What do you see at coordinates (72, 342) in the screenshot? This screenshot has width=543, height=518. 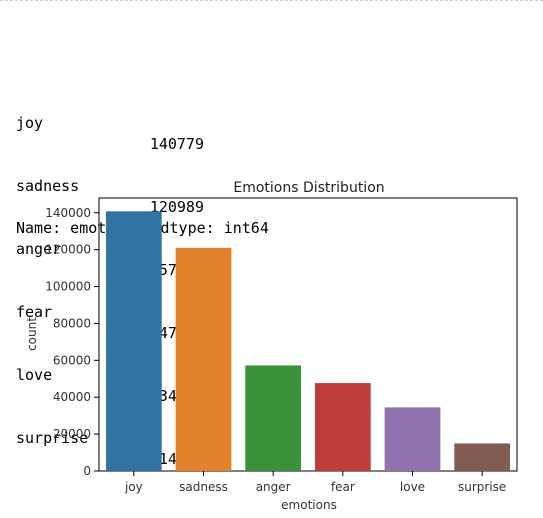 I see `y-axis: 0 20000 40000 60000 80000 100000 120000 140000` at bounding box center [72, 342].